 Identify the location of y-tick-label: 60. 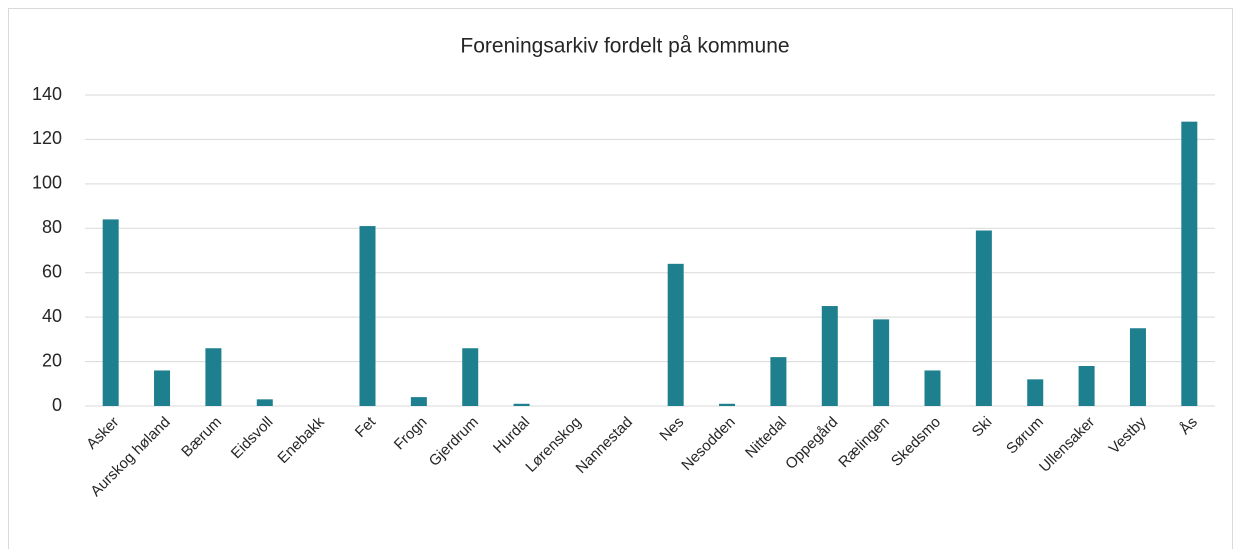
(52, 271).